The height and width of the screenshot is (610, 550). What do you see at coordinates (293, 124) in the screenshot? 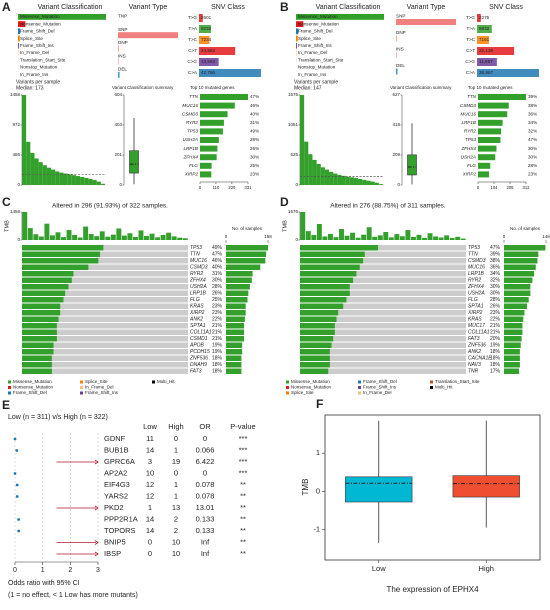
I see `y-tick-label: 1051` at bounding box center [293, 124].